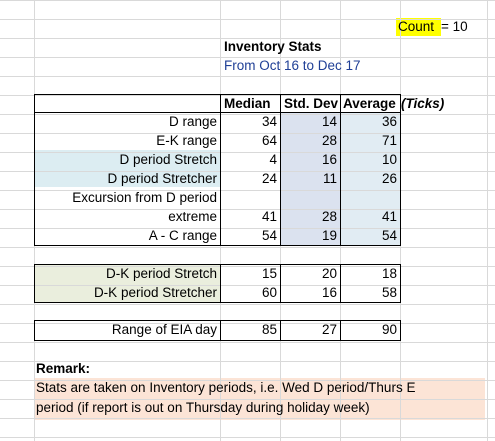 The image size is (495, 441). I want to click on std-dev-value: 14, so click(329, 121).